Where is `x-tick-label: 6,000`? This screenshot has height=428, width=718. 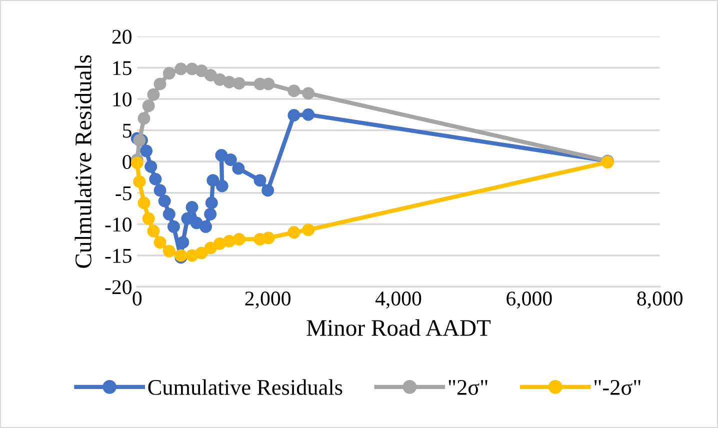
x-tick-label: 6,000 is located at coordinates (529, 300).